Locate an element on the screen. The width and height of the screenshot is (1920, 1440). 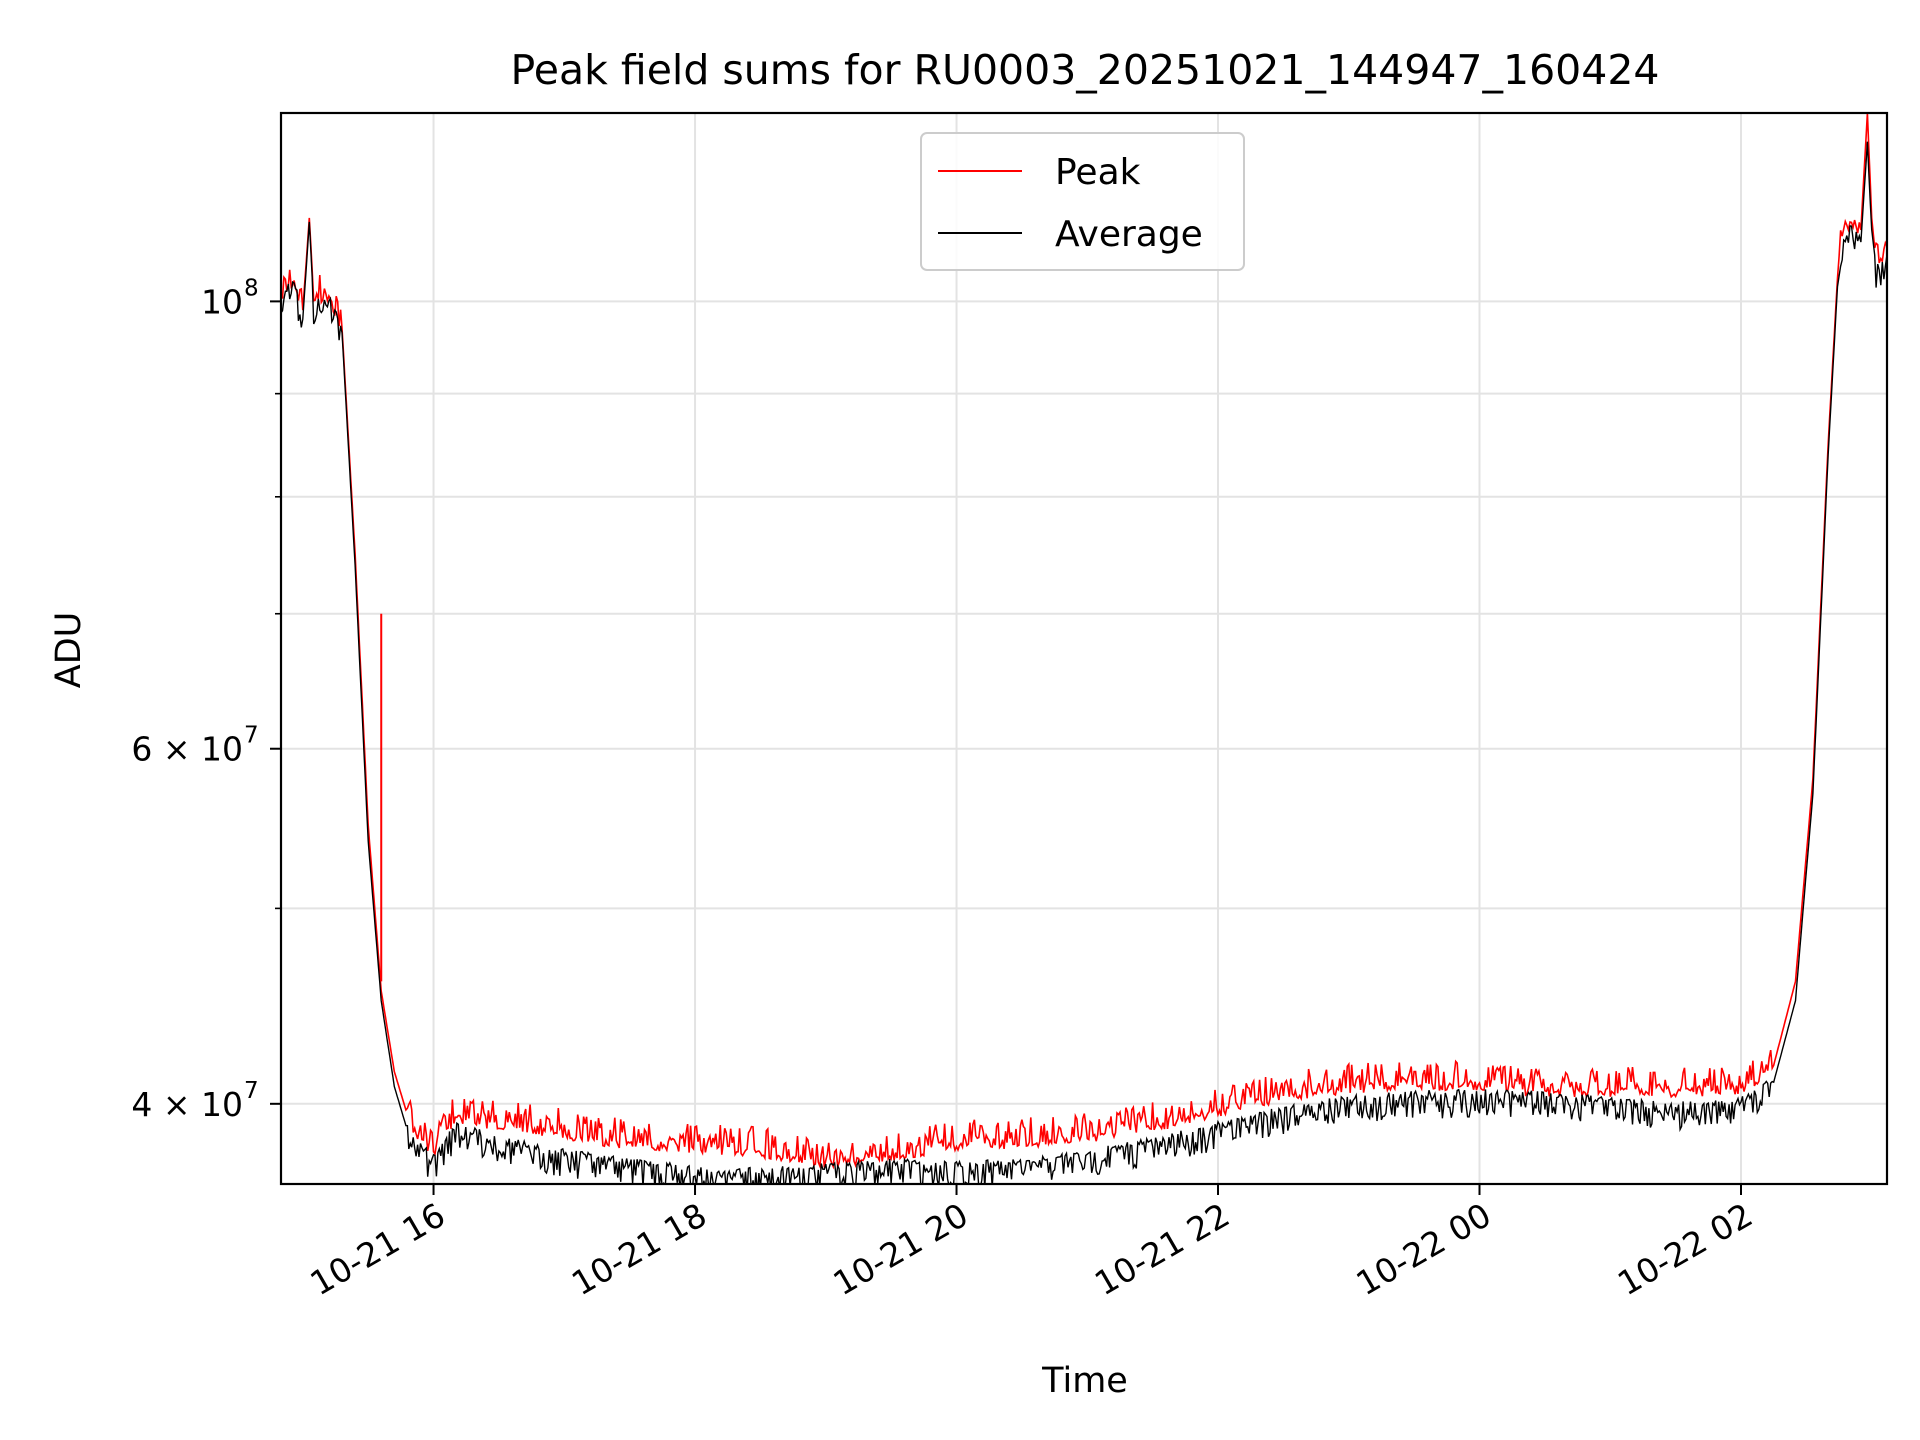
x-tick-label: 10-21 18 is located at coordinates (639, 1249).